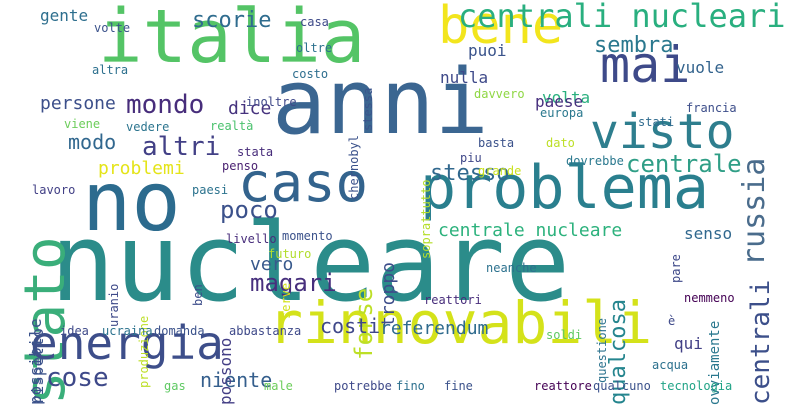 This screenshot has height=405, width=790. Describe the element at coordinates (272, 264) in the screenshot. I see `word-vero: vero` at that location.